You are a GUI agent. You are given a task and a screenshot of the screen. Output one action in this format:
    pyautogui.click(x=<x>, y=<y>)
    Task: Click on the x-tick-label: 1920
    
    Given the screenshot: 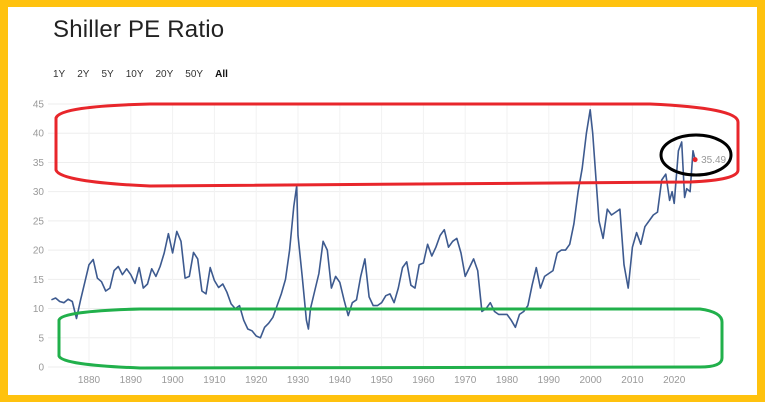 What is the action you would take?
    pyautogui.click(x=256, y=380)
    